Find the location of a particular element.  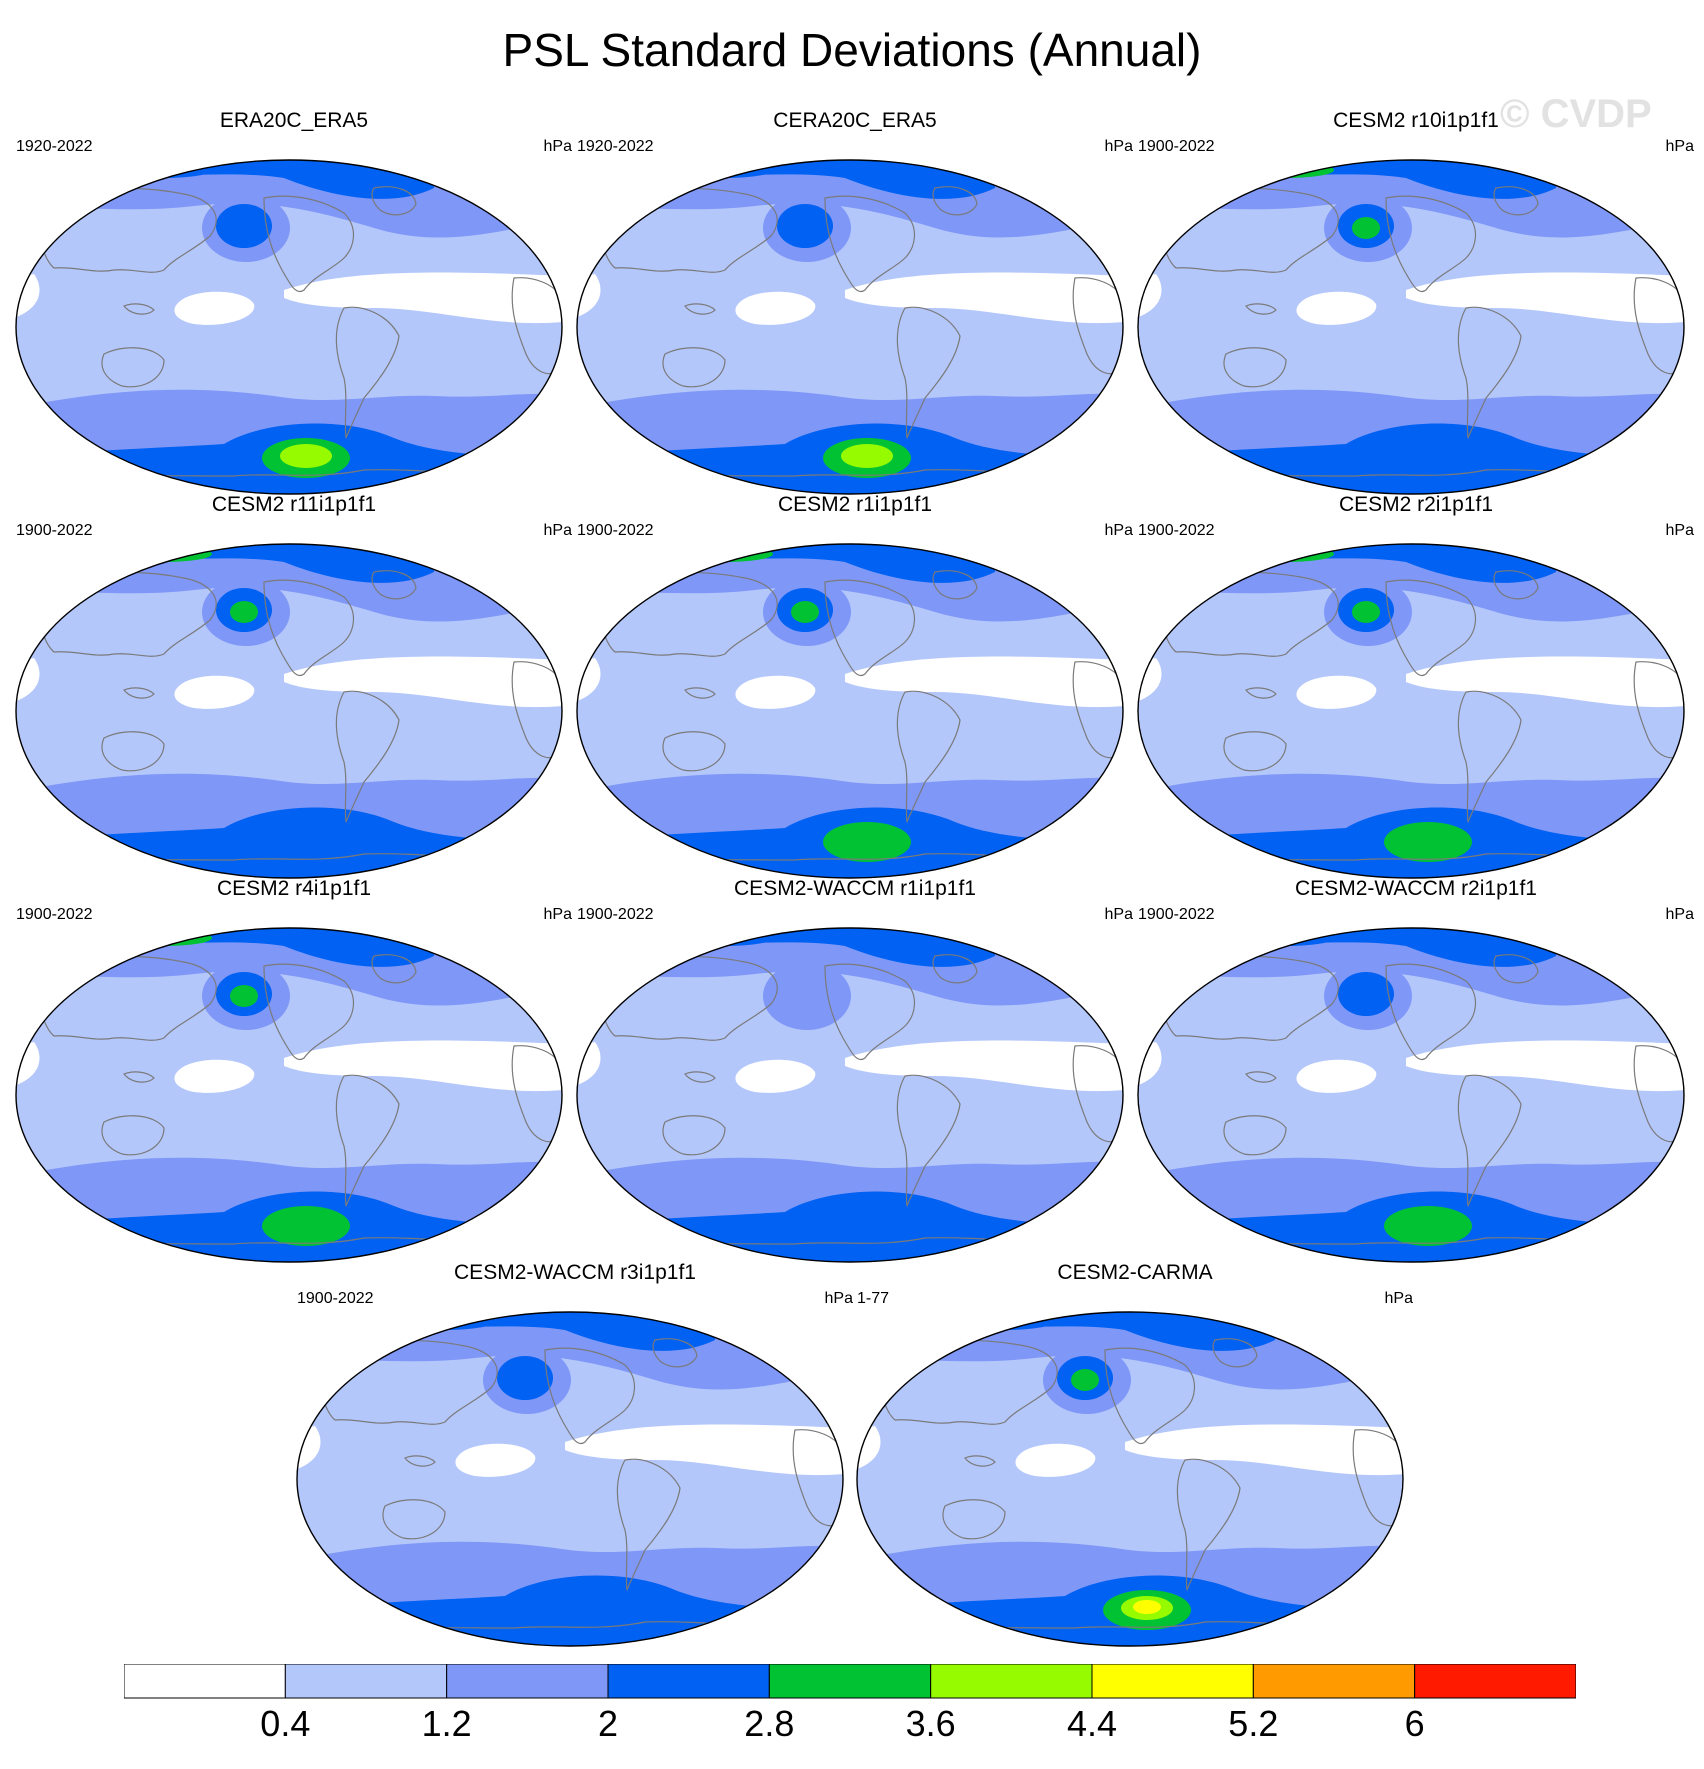

map-panel: CERA20C_ERA5 1920-2022 hPa is located at coordinates (855, 301).